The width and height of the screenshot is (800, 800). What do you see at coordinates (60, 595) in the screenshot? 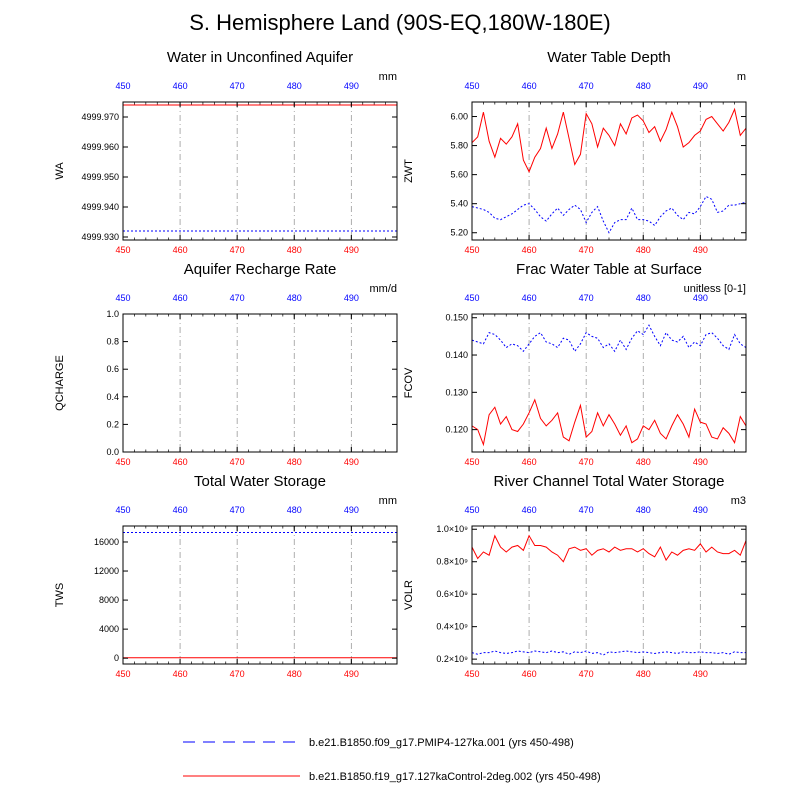
I see `y-axis-label: TWS` at bounding box center [60, 595].